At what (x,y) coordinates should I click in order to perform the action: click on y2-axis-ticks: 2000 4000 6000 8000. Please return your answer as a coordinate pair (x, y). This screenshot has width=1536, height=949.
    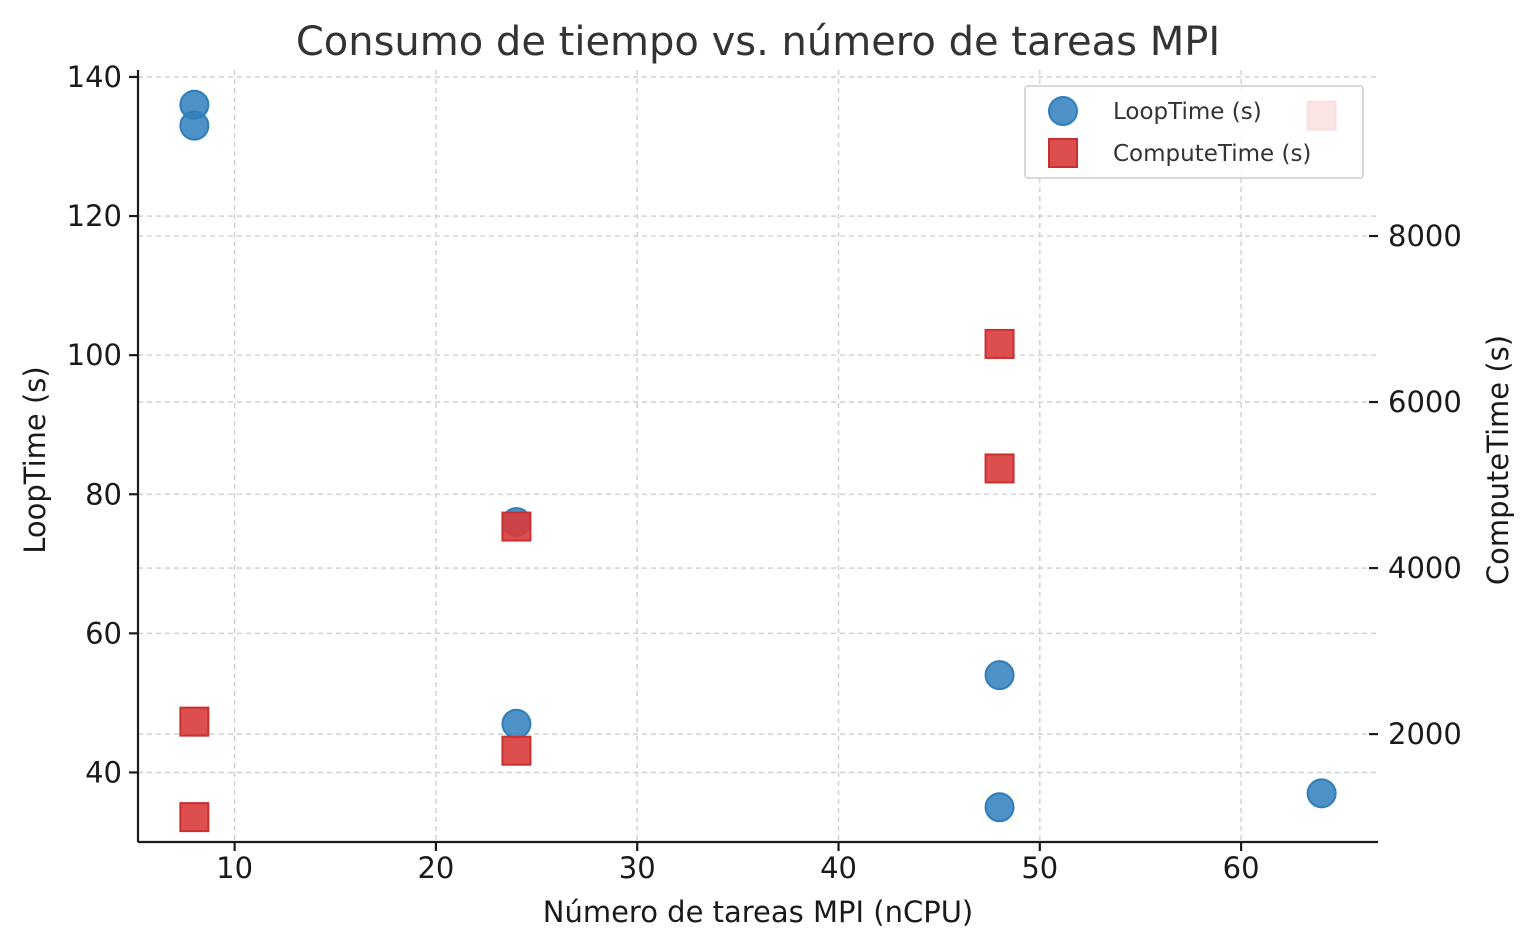
    Looking at the image, I should click on (1415, 485).